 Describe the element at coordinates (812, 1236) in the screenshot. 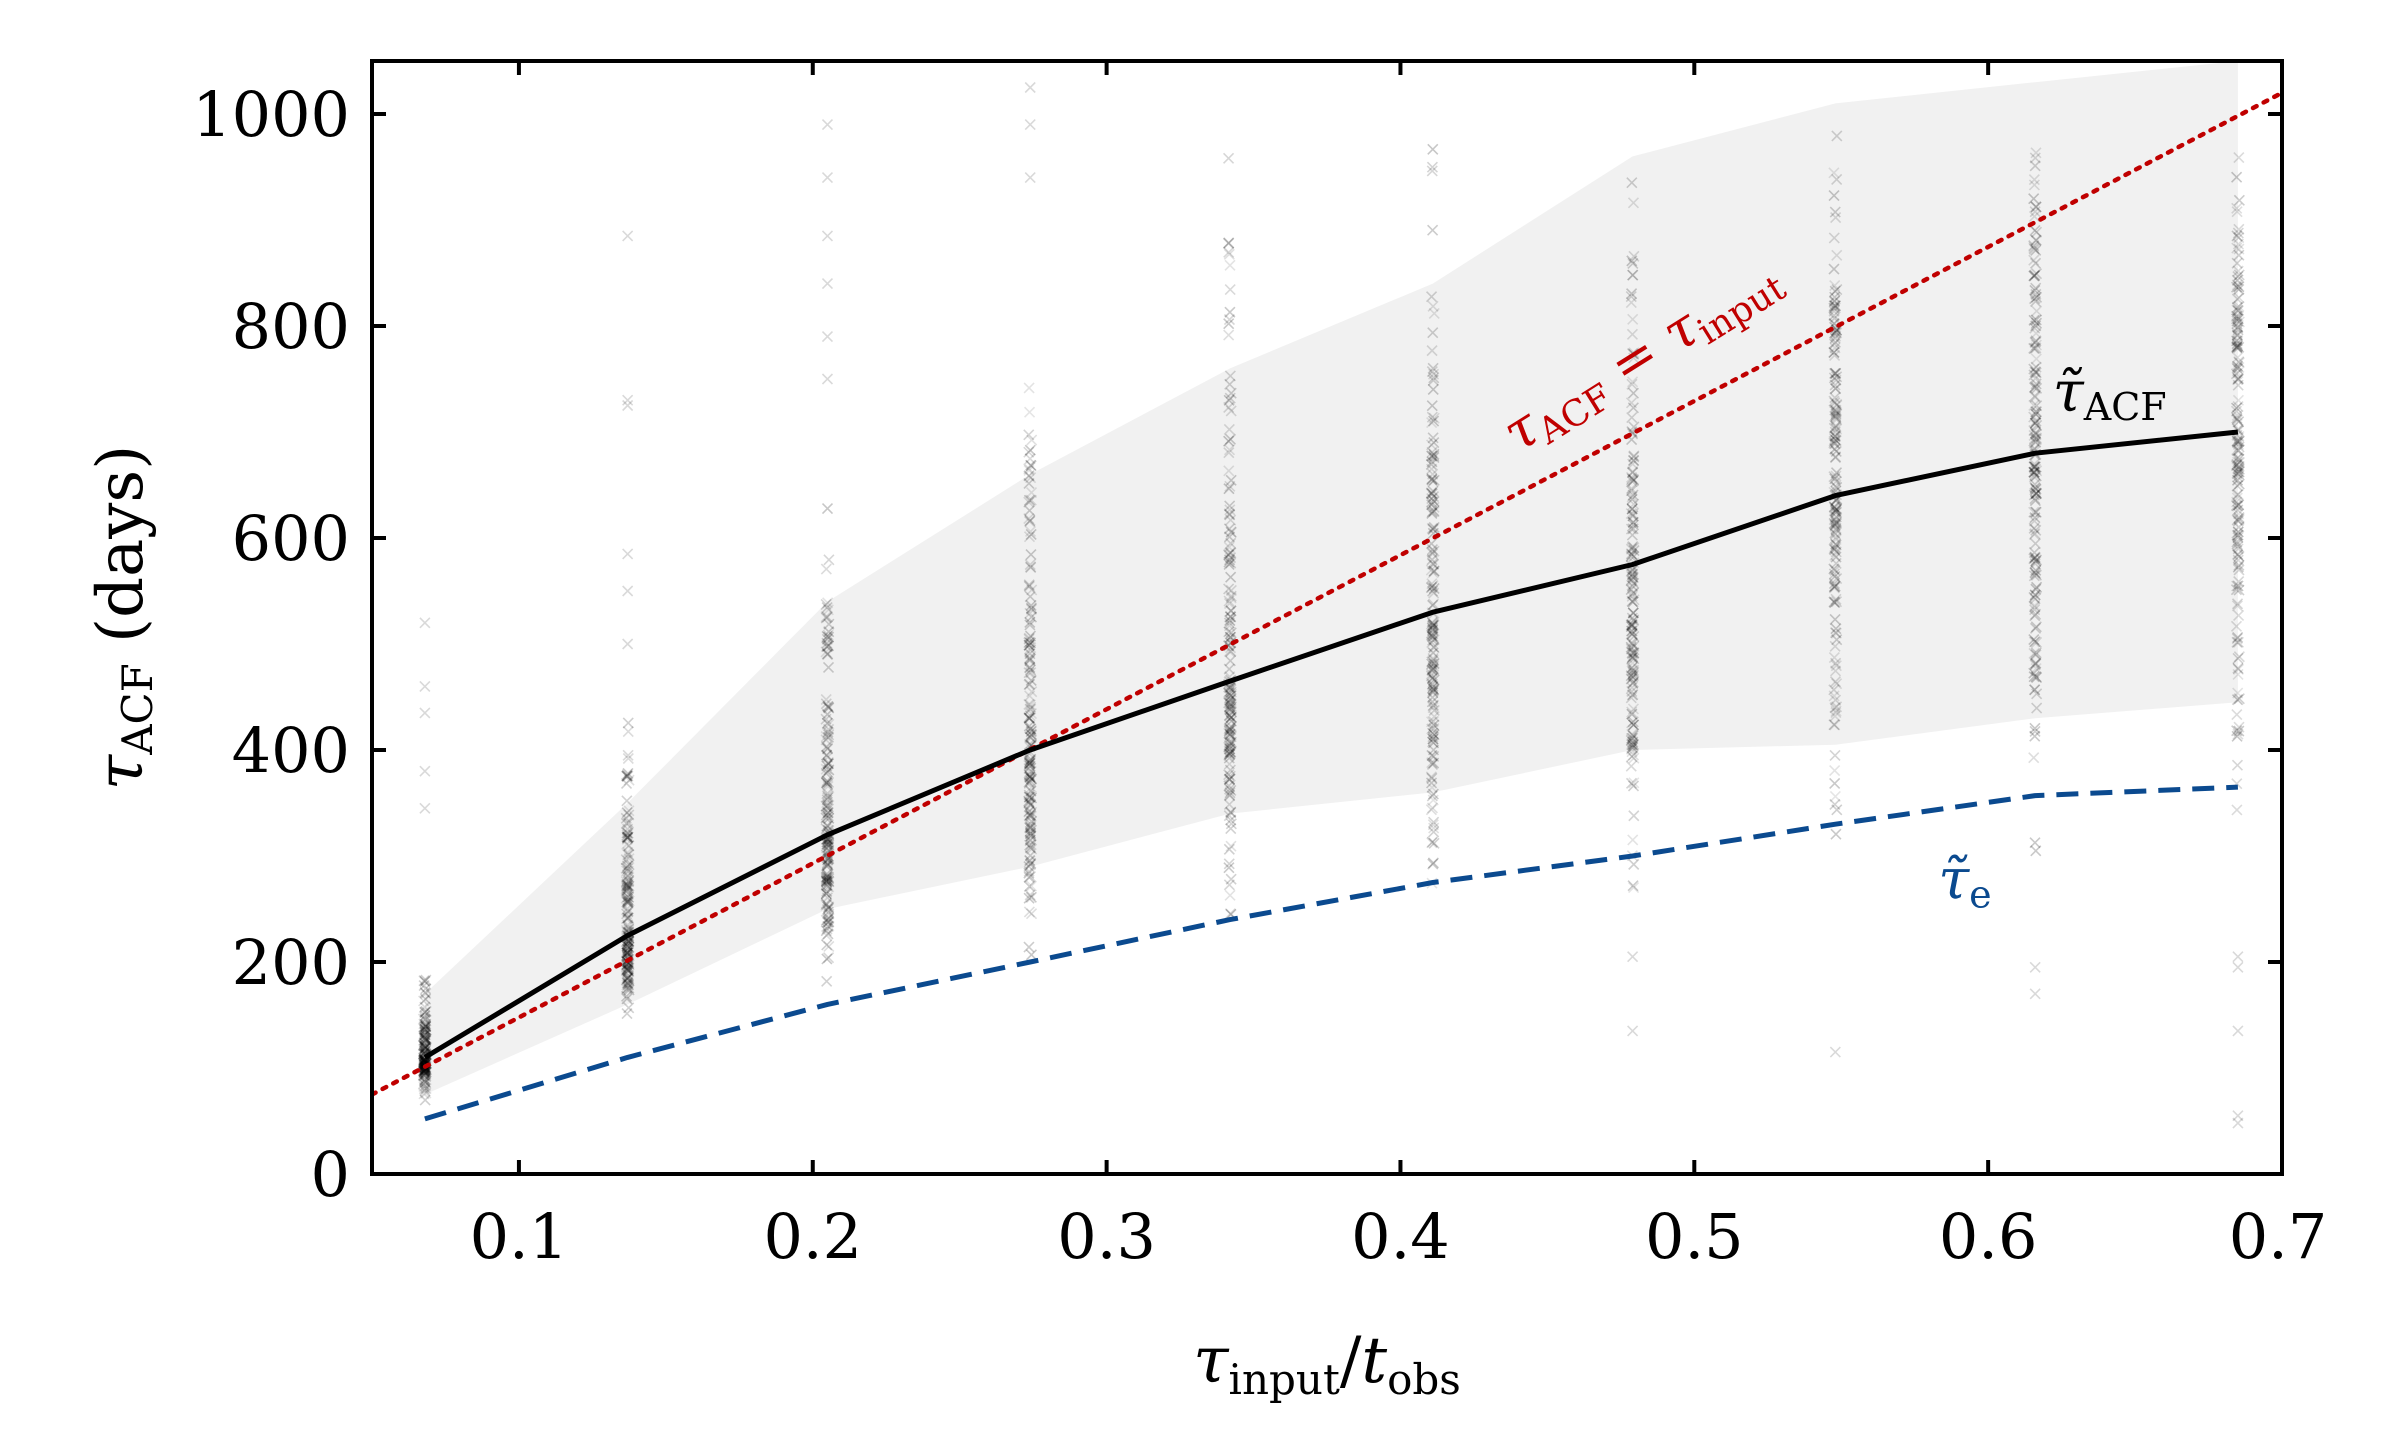

I see `x-tick-label: 0.2` at that location.